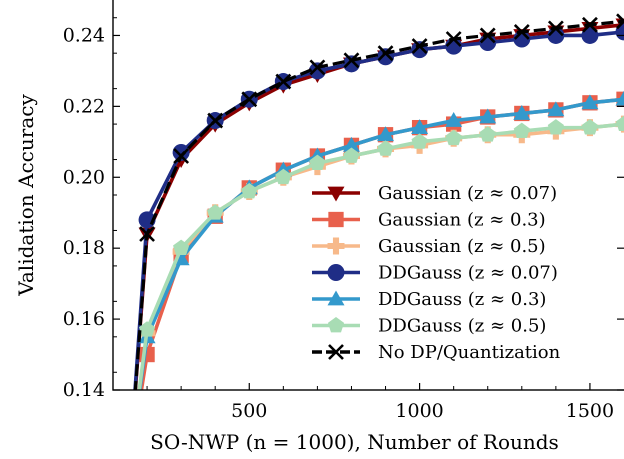  I want to click on legend-label: Gaussian (z ≈ 0.07), so click(467, 193).